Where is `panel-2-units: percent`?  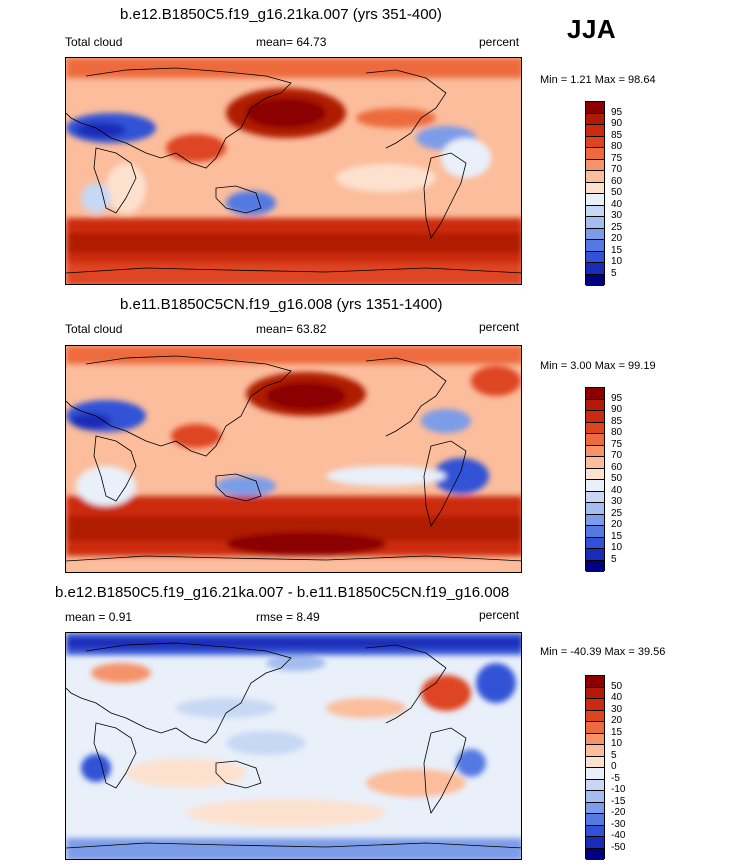
panel-2-units: percent is located at coordinates (499, 327).